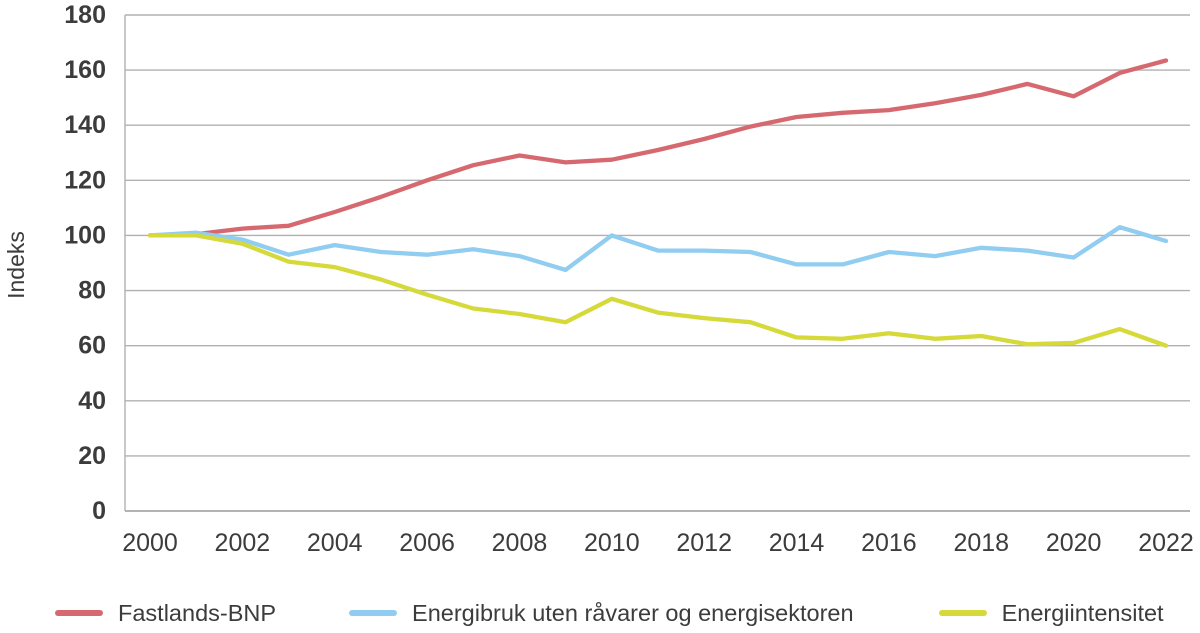 Image resolution: width=1200 pixels, height=633 pixels. What do you see at coordinates (150, 543) in the screenshot?
I see `x-axis-tick-label: 2000` at bounding box center [150, 543].